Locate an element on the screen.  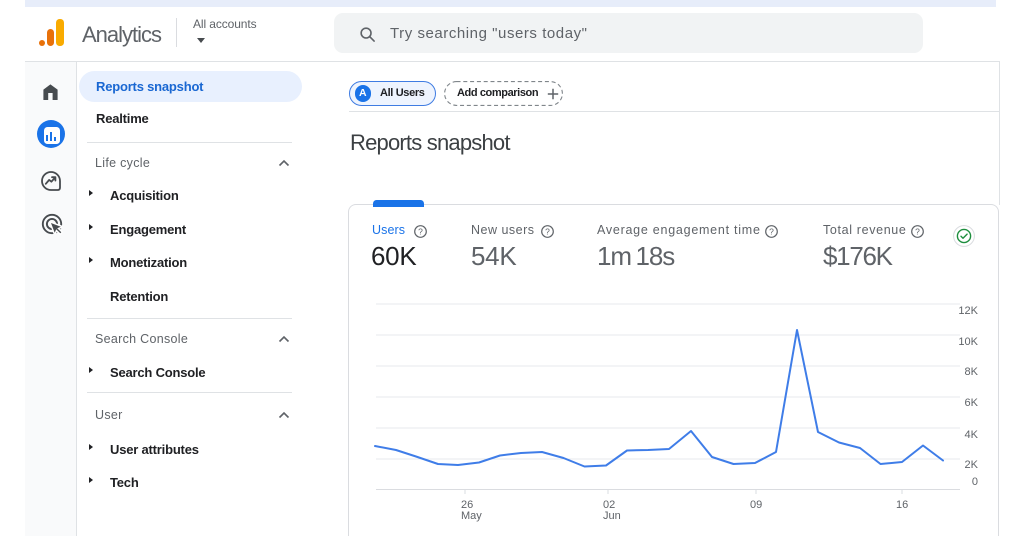
svg-text: 09 is located at coordinates (756, 505).